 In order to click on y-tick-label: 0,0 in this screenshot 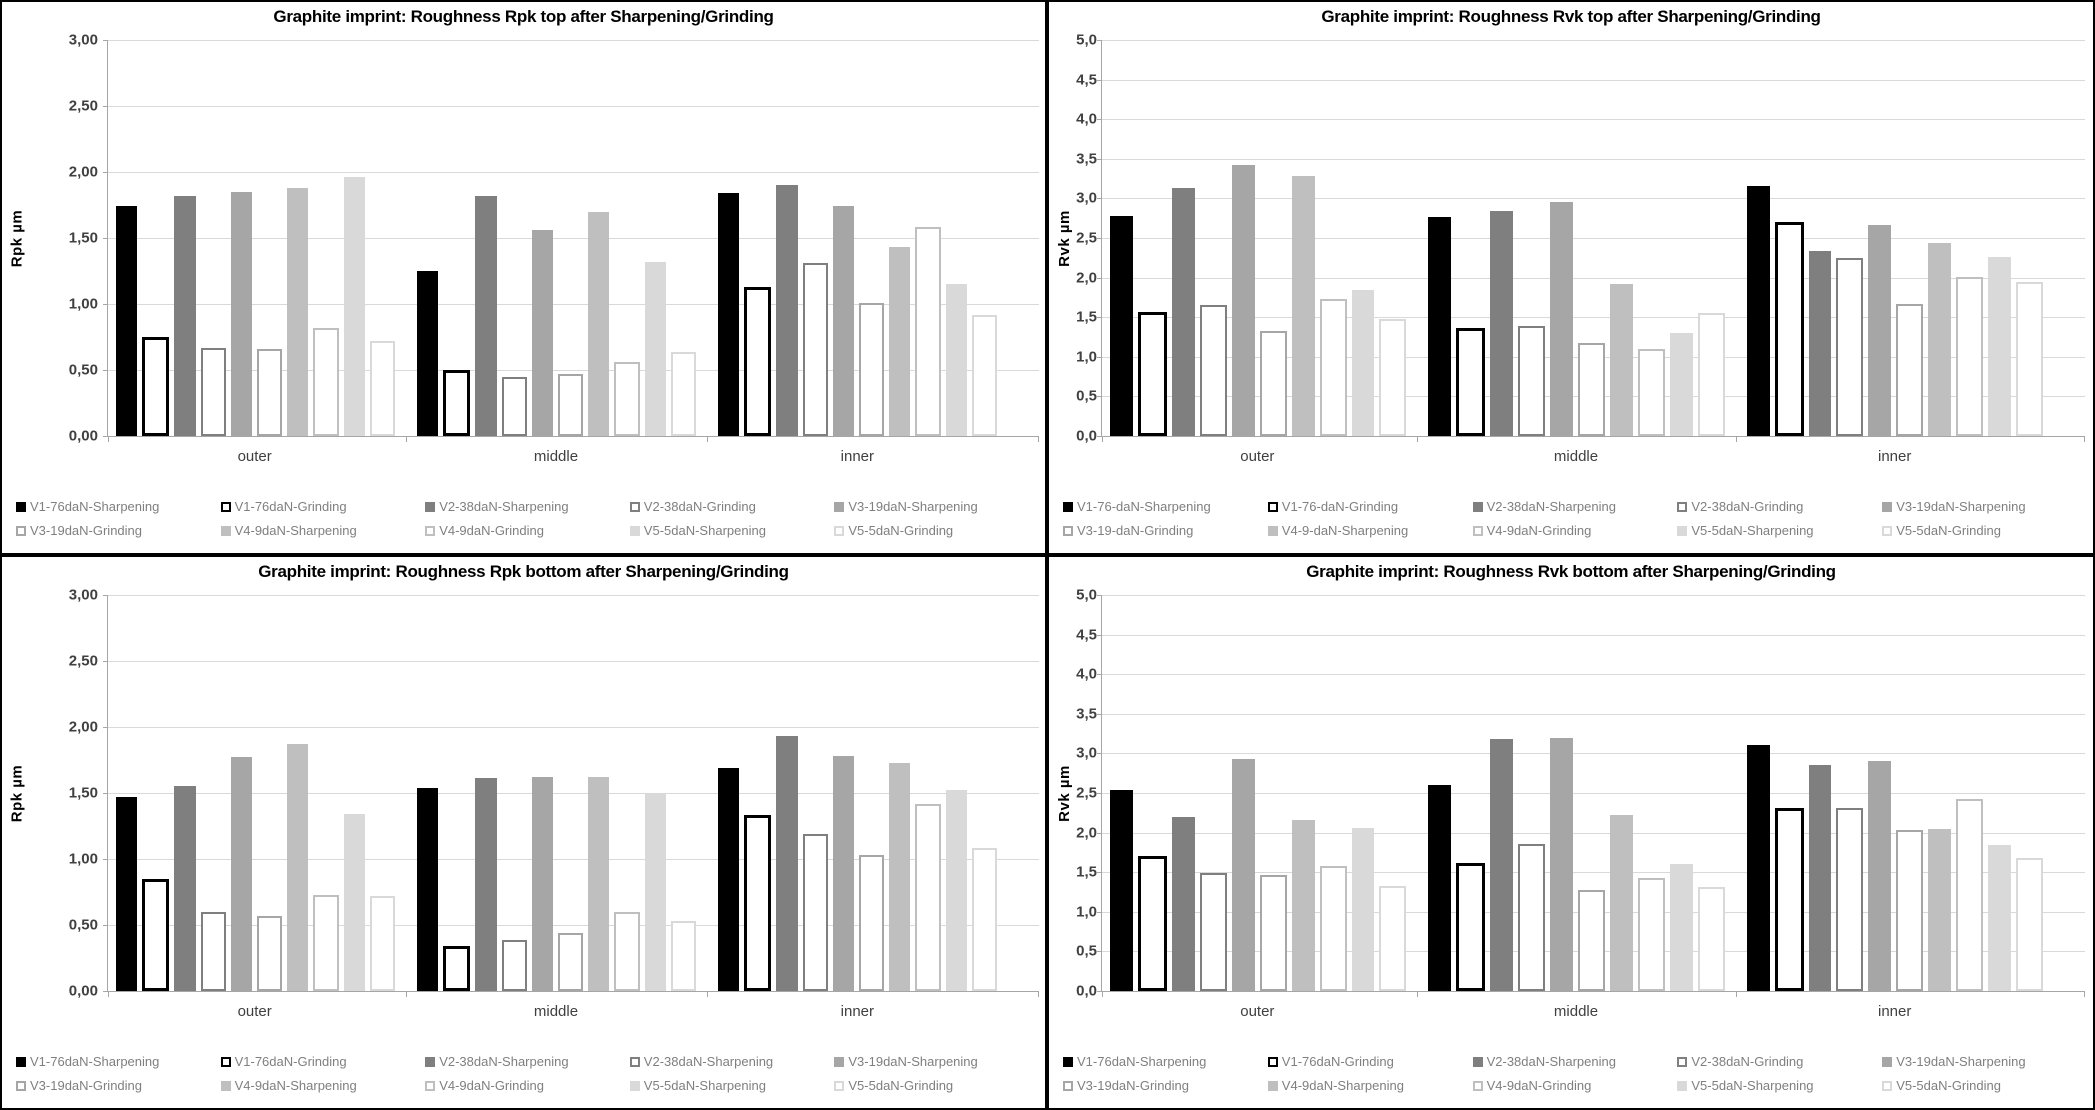, I will do `click(1086, 436)`.